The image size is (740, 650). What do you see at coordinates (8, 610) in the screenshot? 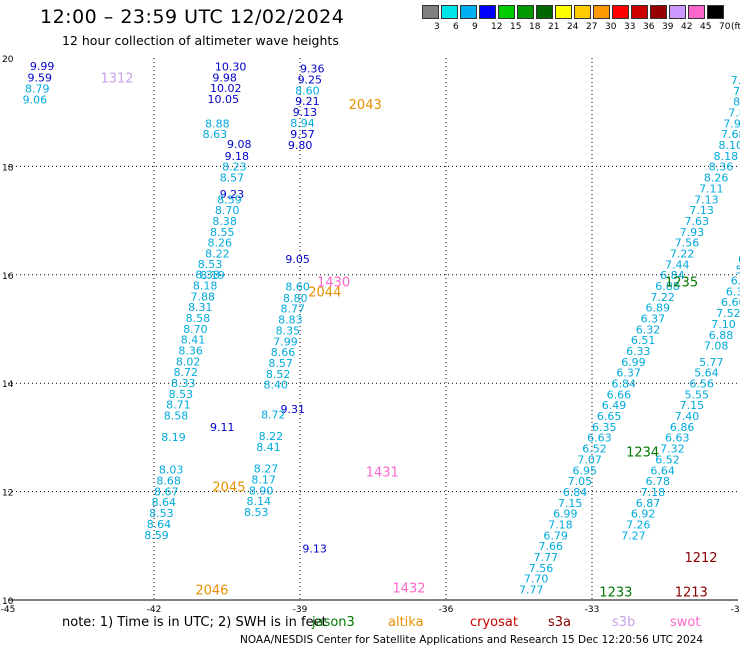
I see `lon-tick-label: -45` at bounding box center [8, 610].